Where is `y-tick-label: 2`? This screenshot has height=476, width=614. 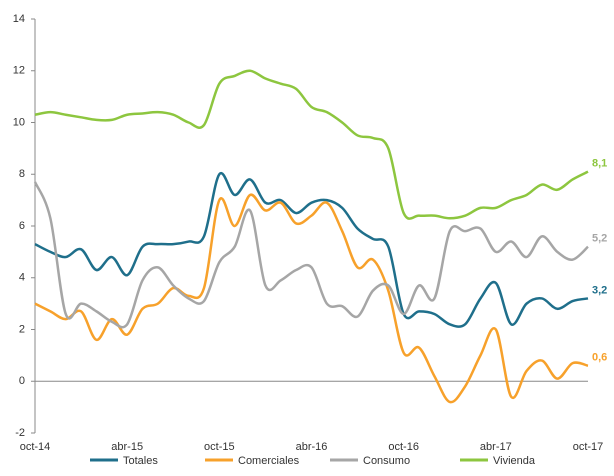
y-tick-label: 2 is located at coordinates (22, 329).